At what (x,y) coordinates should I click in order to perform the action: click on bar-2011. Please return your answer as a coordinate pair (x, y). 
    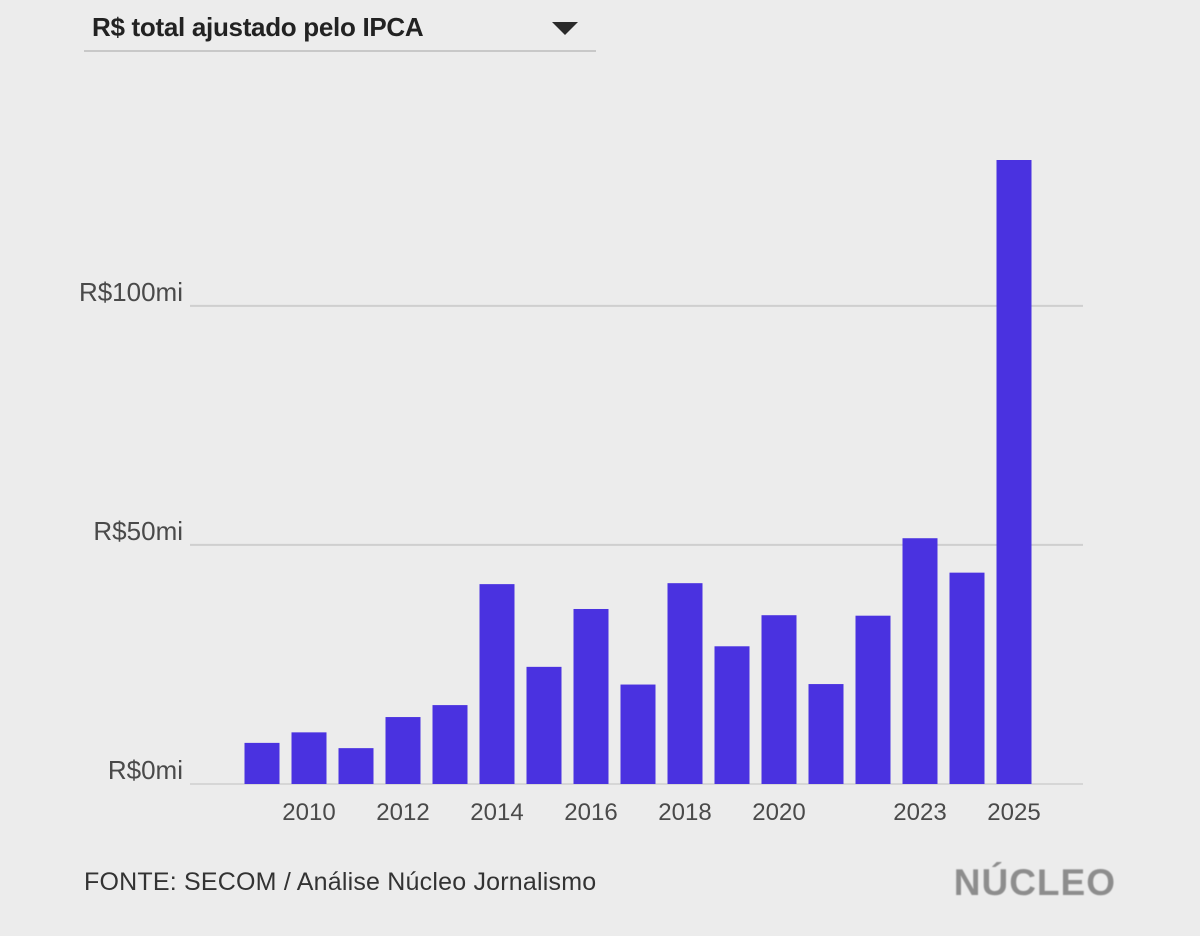
    Looking at the image, I should click on (356, 766).